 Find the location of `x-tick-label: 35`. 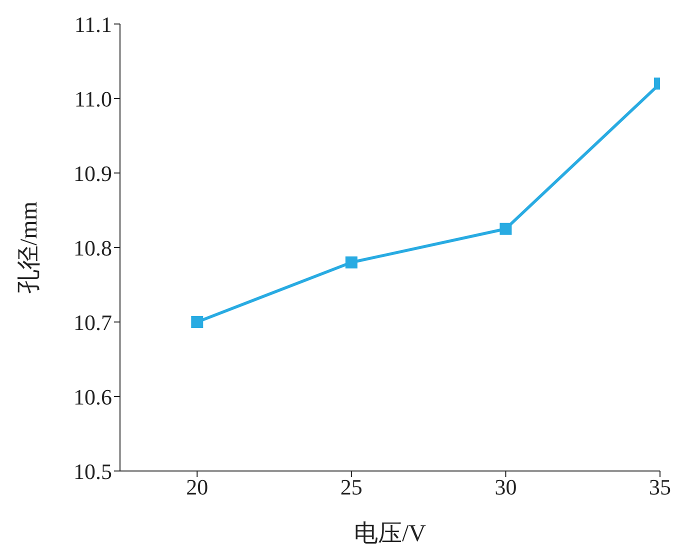

x-tick-label: 35 is located at coordinates (660, 487).